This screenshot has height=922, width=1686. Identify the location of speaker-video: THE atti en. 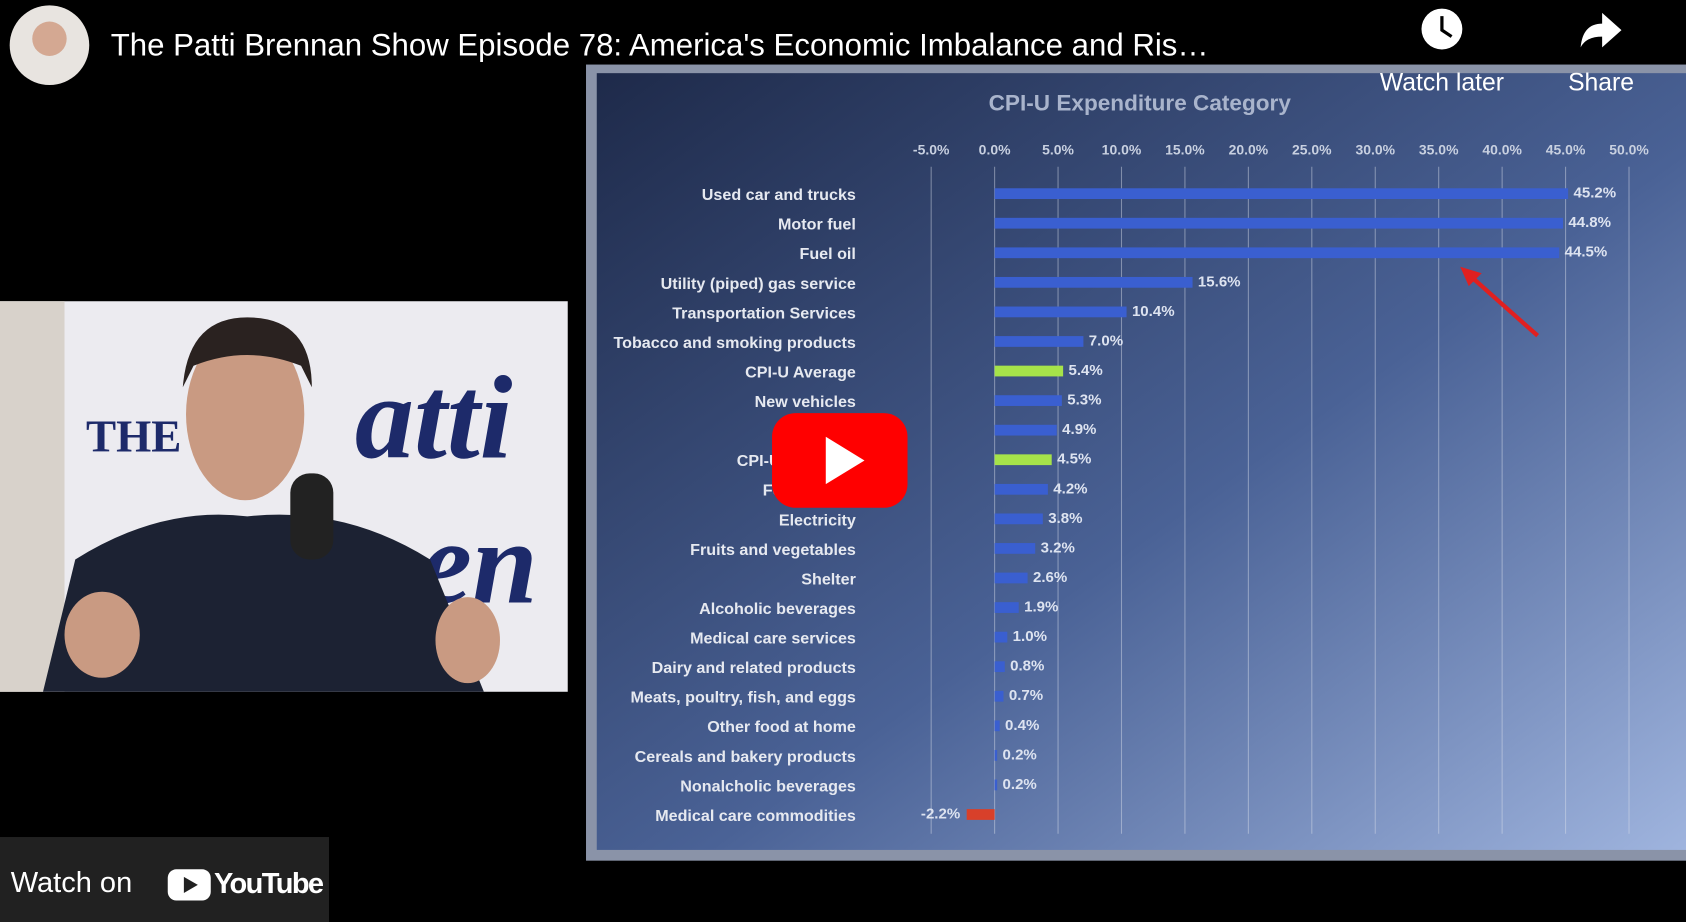
(284, 496).